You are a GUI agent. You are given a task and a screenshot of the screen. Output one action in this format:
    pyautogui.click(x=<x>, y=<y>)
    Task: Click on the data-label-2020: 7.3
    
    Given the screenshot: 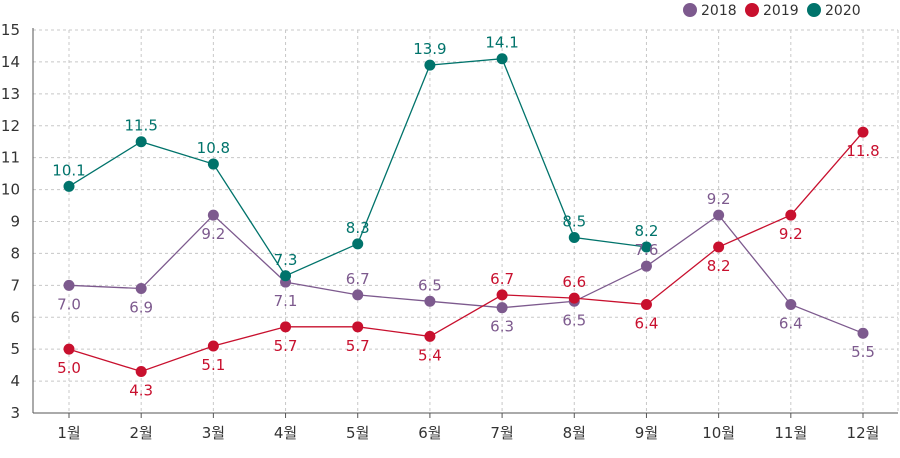 What is the action you would take?
    pyautogui.click(x=286, y=260)
    